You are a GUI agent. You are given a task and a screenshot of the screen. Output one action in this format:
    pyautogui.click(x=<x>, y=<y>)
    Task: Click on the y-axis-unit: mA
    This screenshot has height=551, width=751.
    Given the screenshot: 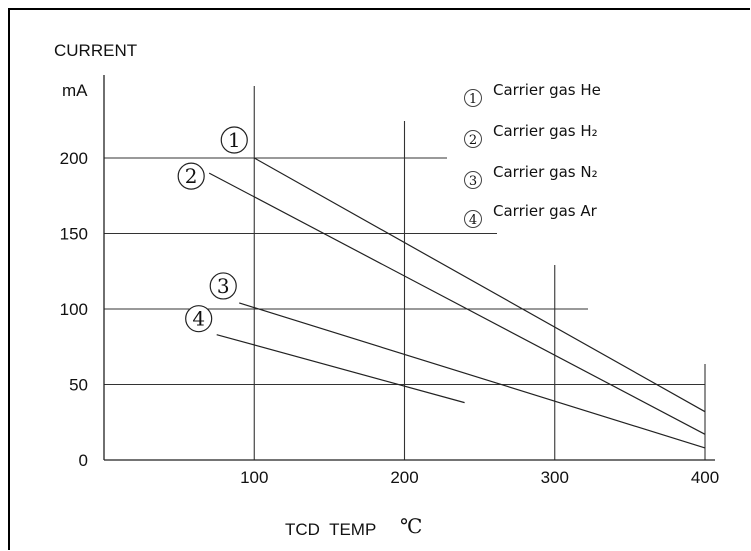 What is the action you would take?
    pyautogui.click(x=75, y=90)
    